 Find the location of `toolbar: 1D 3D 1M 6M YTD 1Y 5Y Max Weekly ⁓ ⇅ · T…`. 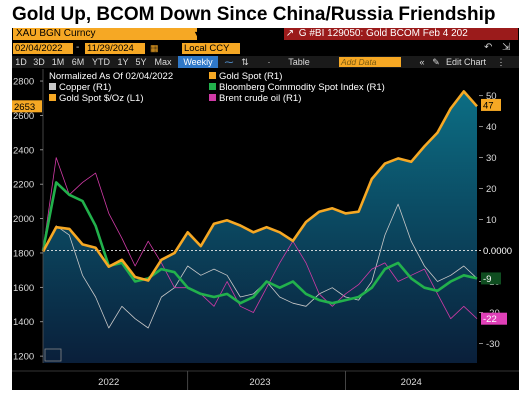

toolbar: 1D 3D 1M 6M YTD 1Y 5Y Max Weekly ⁓ ⇅ · T… is located at coordinates (265, 62).